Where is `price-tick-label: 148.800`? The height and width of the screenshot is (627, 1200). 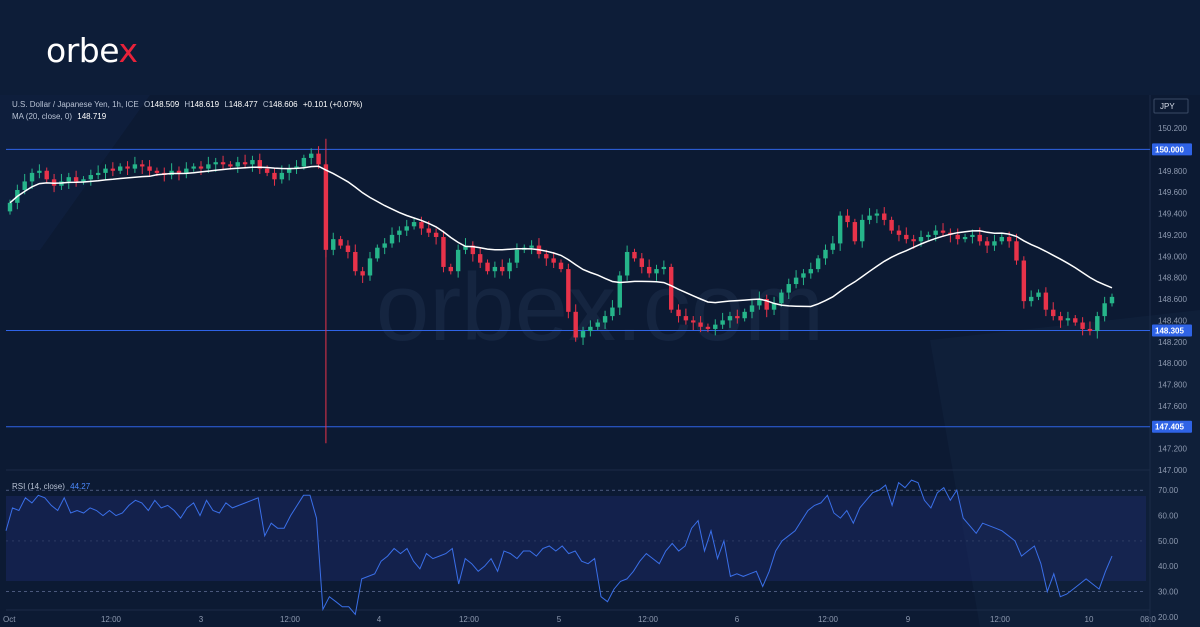
price-tick-label: 148.800 is located at coordinates (1172, 278).